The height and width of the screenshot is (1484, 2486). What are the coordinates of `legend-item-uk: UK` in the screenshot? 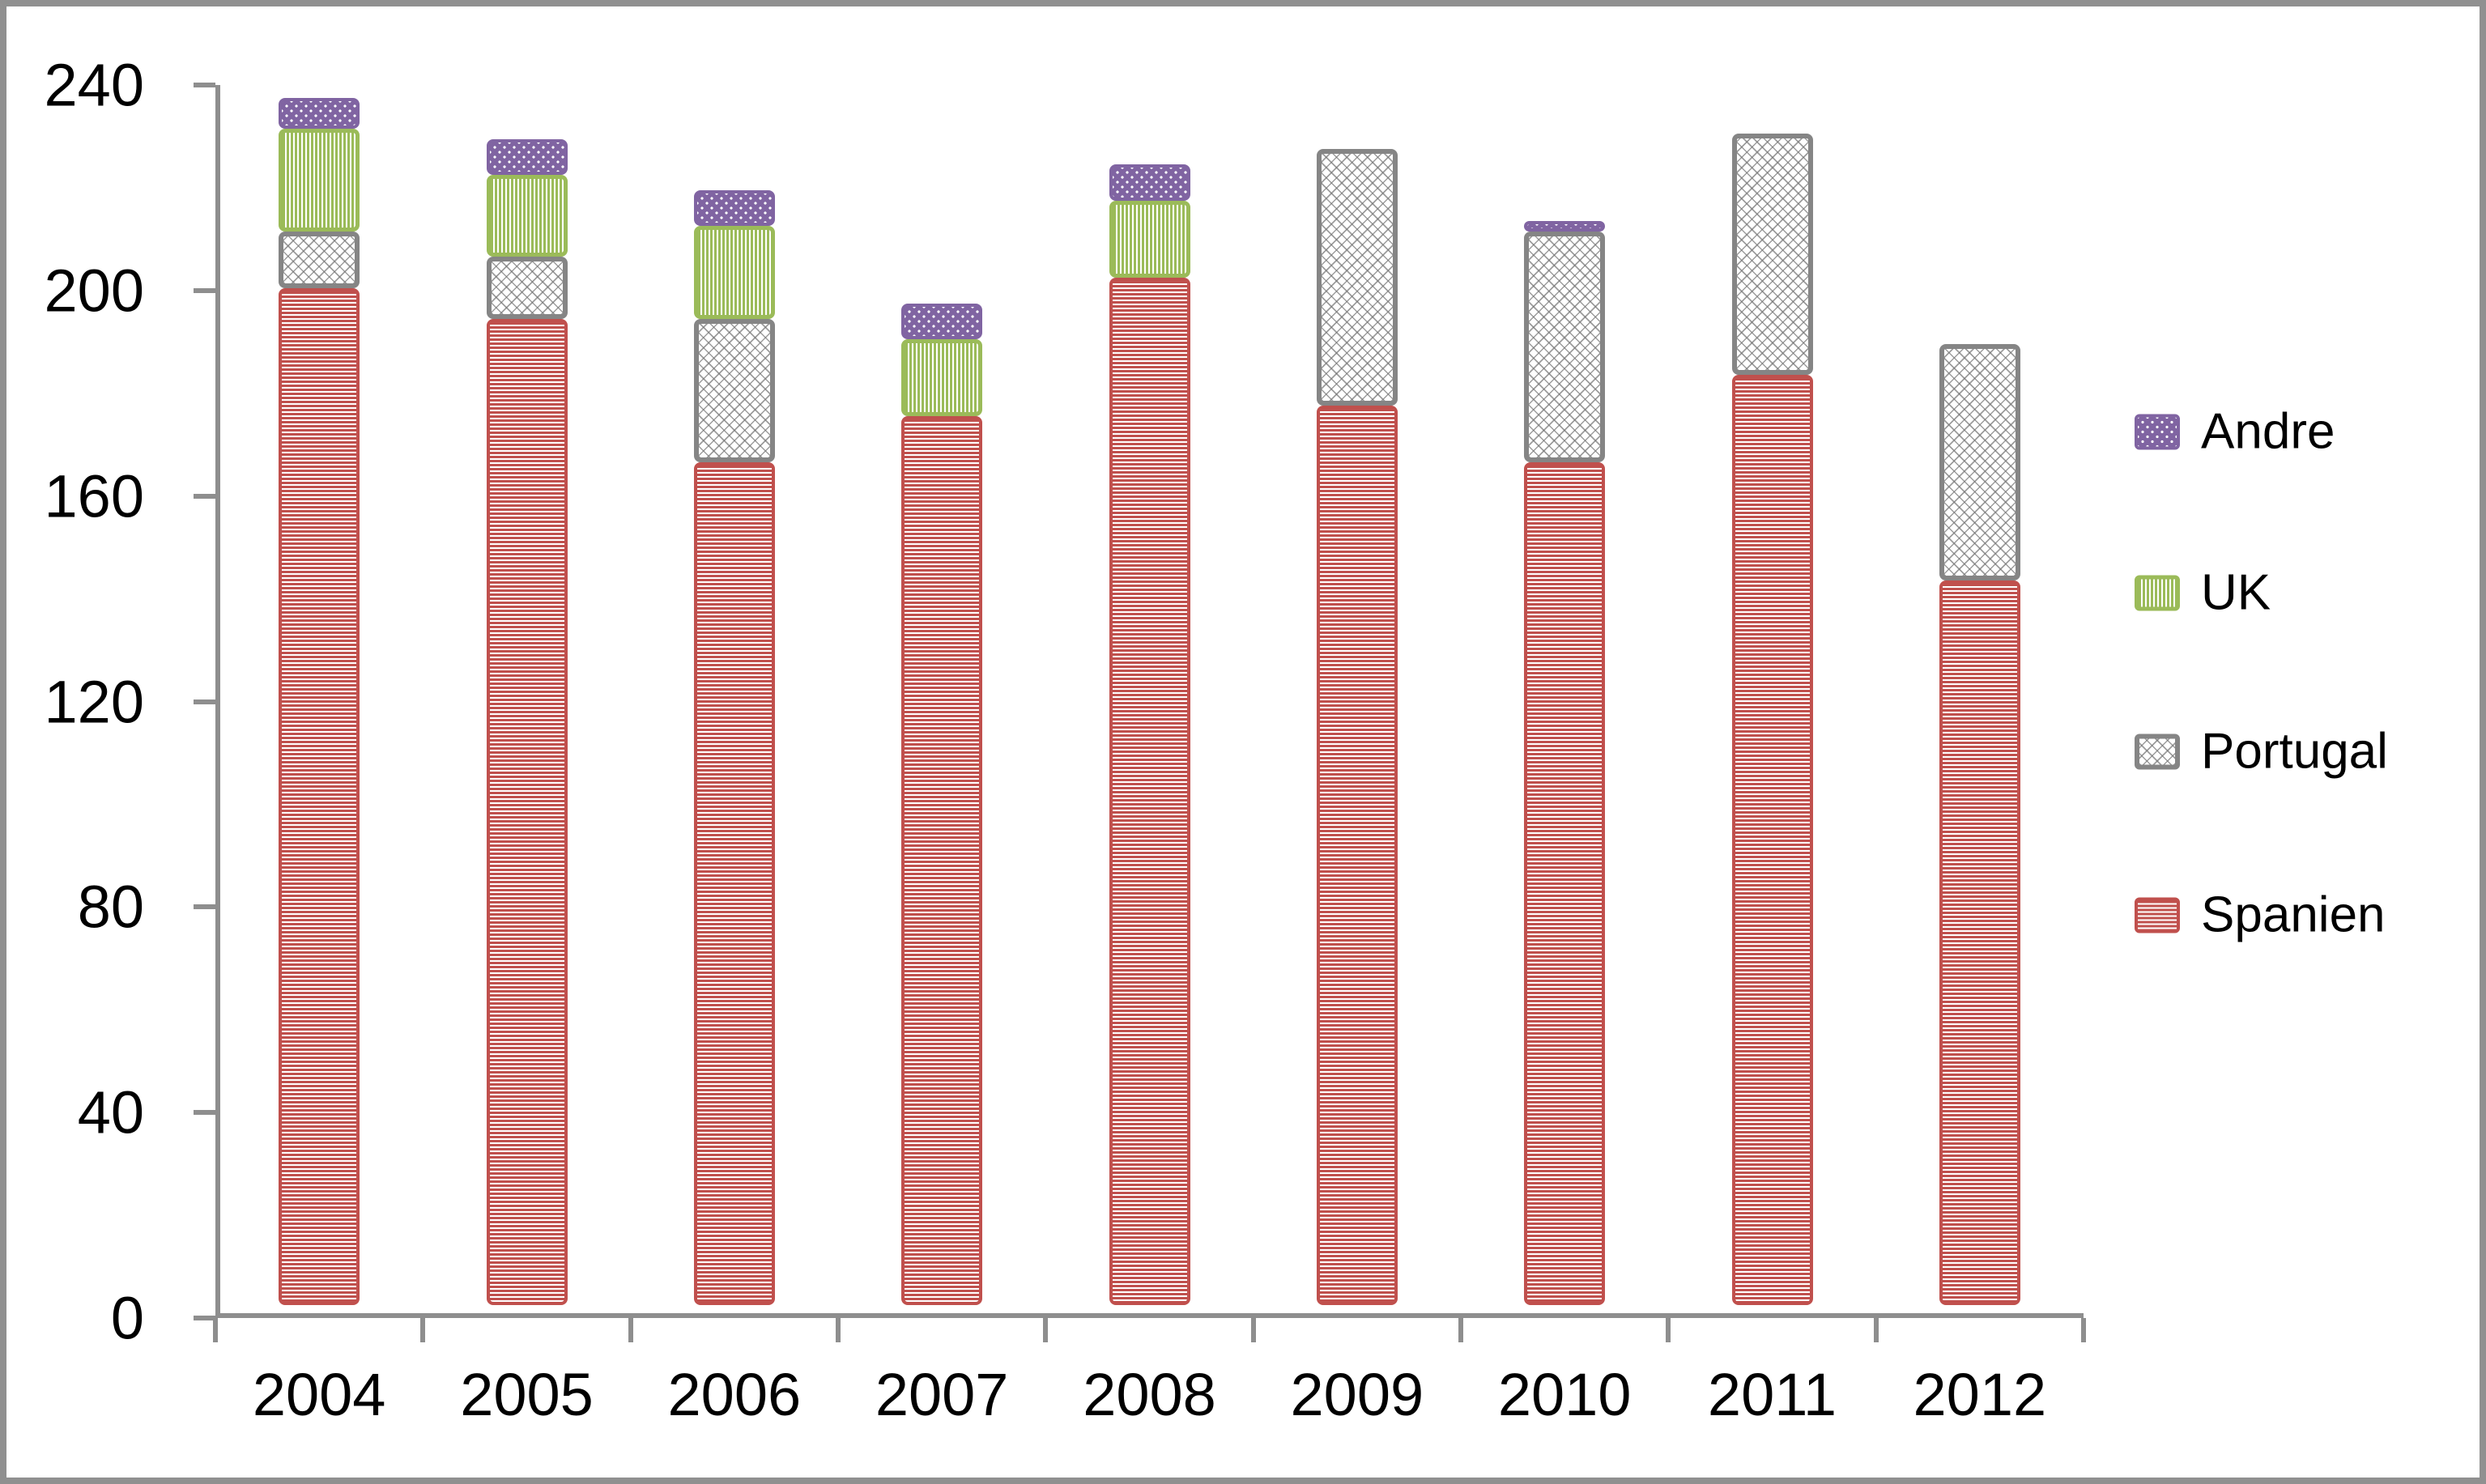 It's located at (2203, 593).